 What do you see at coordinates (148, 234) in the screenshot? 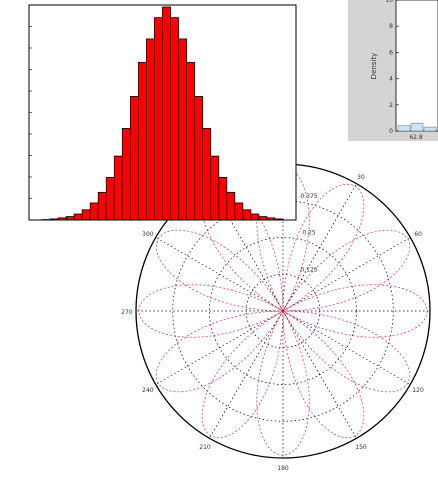
I see `polar-angle-label: 300` at bounding box center [148, 234].